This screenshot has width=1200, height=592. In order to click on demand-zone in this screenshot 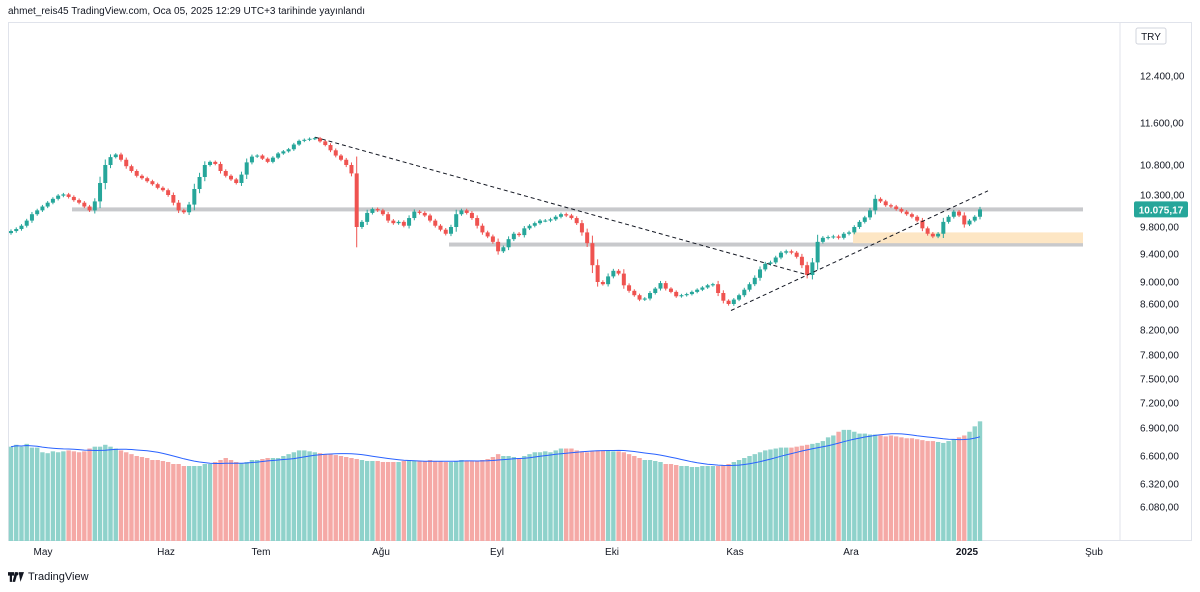, I will do `click(968, 238)`.